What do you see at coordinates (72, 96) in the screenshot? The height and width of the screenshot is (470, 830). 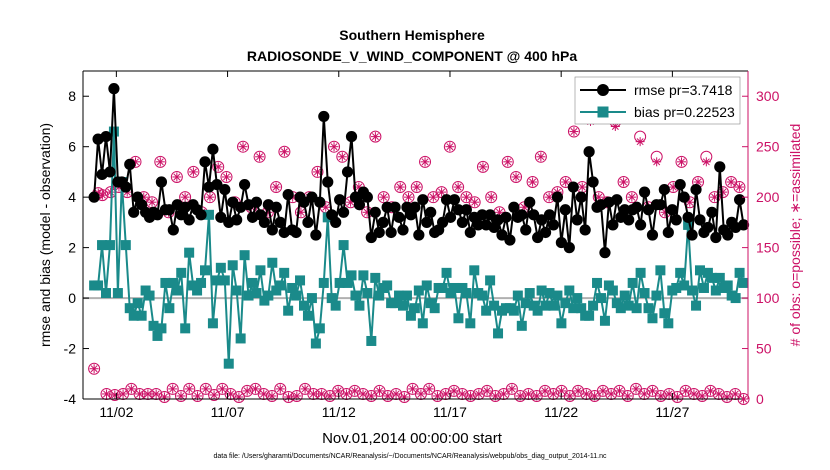 I see `y-tick-label: 8` at bounding box center [72, 96].